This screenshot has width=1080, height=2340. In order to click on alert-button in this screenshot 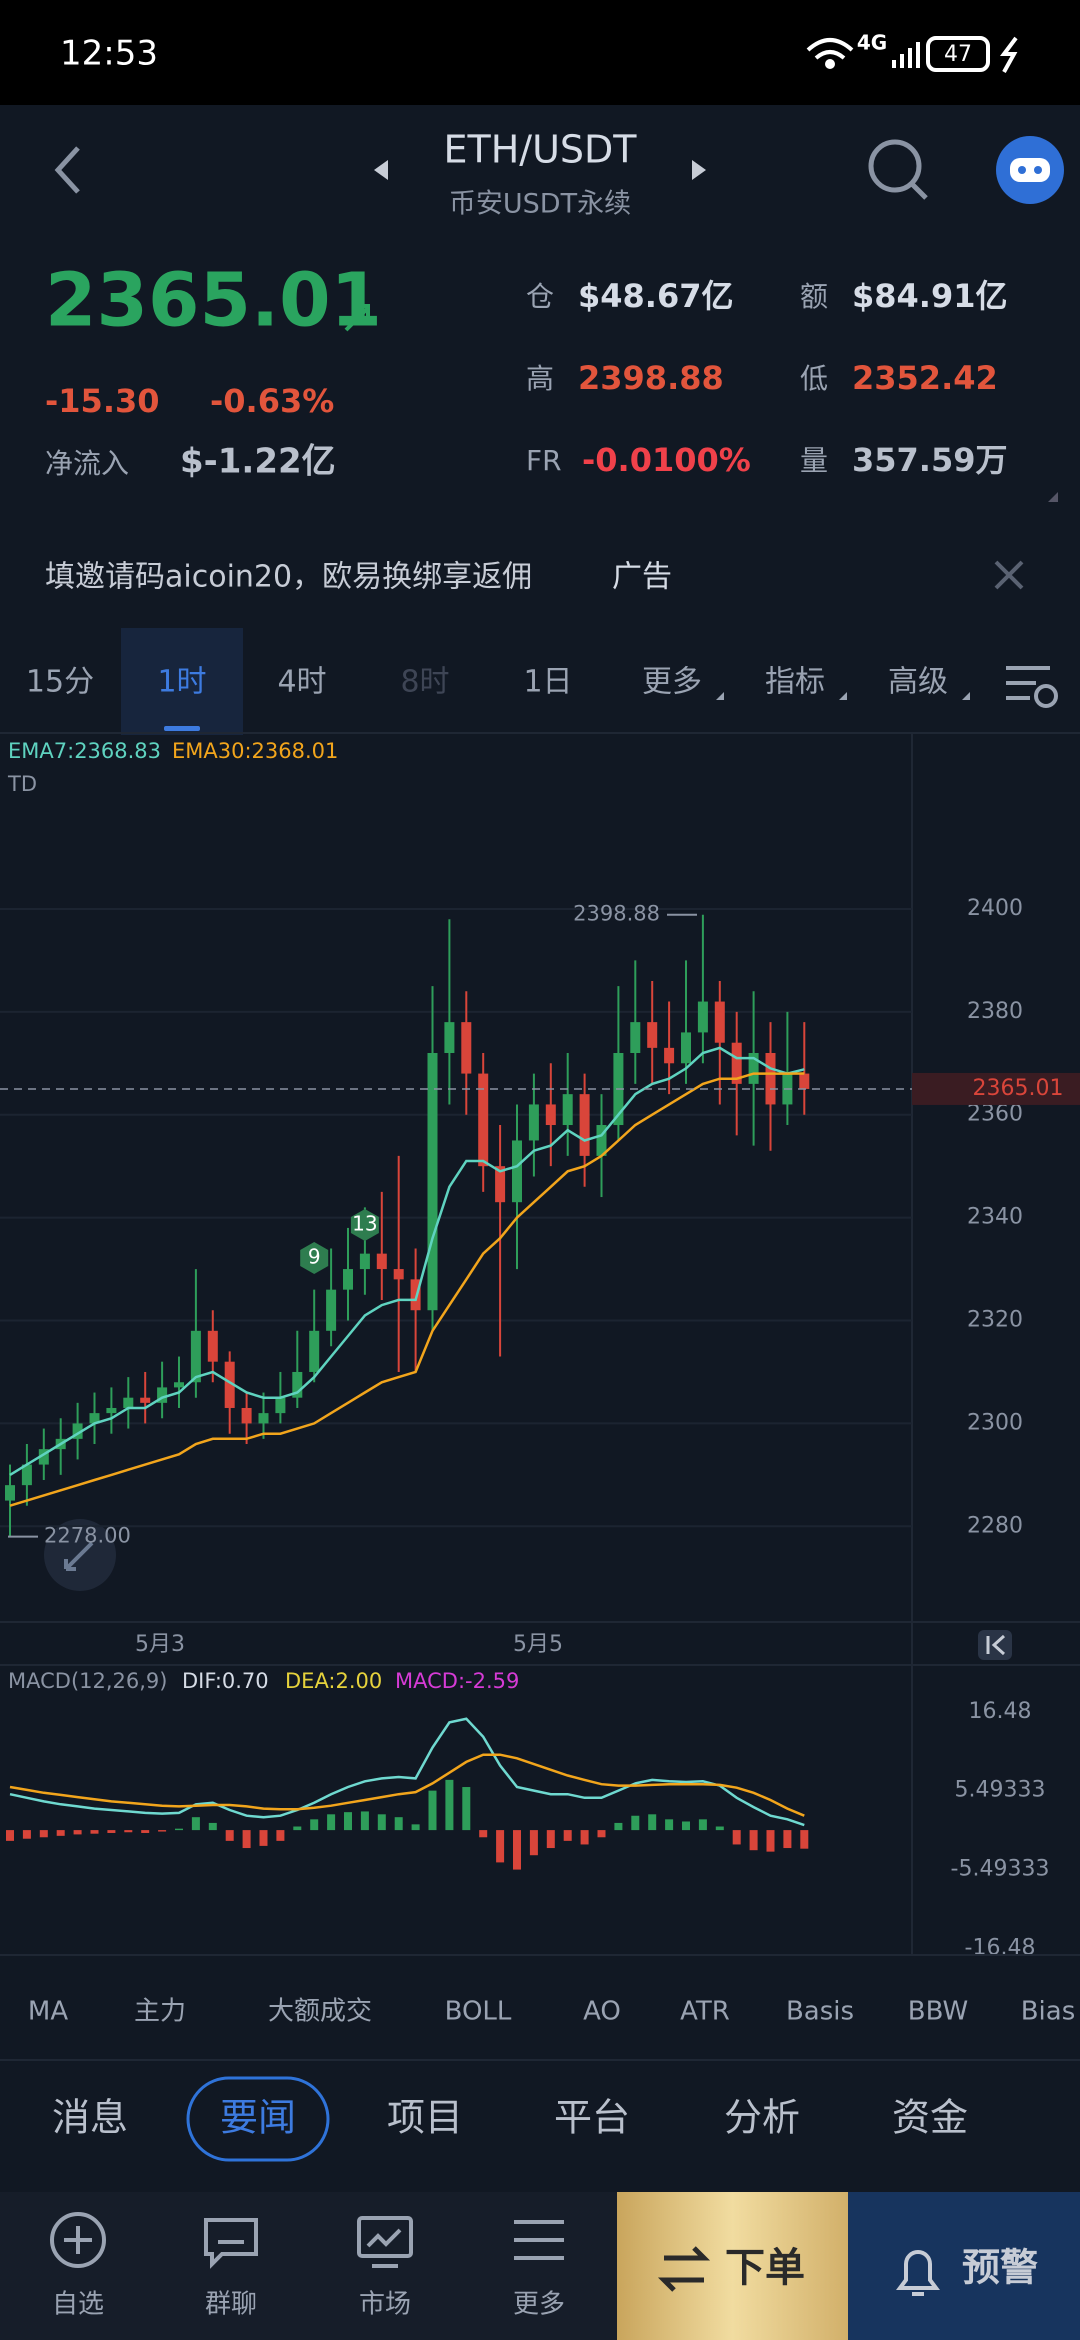, I will do `click(964, 2266)`.